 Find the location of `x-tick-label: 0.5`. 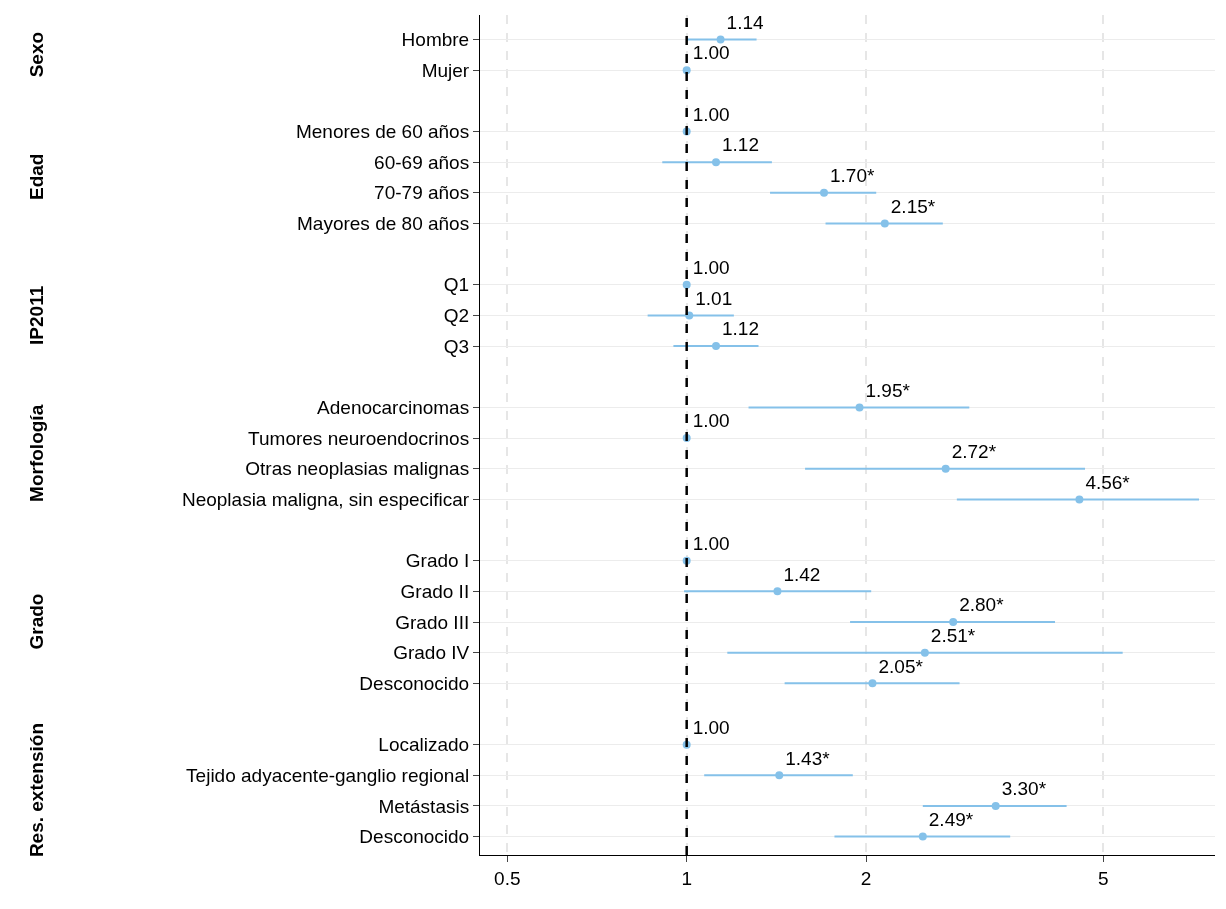

x-tick-label: 0.5 is located at coordinates (507, 878).